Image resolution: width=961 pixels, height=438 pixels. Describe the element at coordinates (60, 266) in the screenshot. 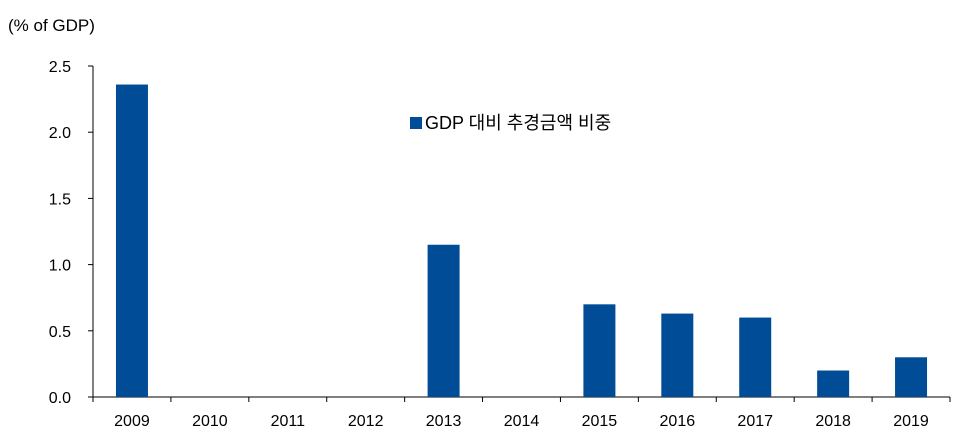

I see `y-tick-label: 1.0` at that location.